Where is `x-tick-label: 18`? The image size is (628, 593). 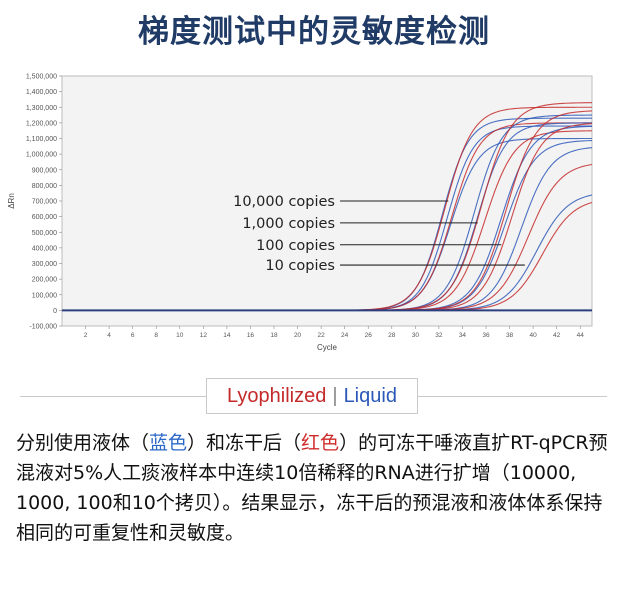
x-tick-label: 18 is located at coordinates (274, 335).